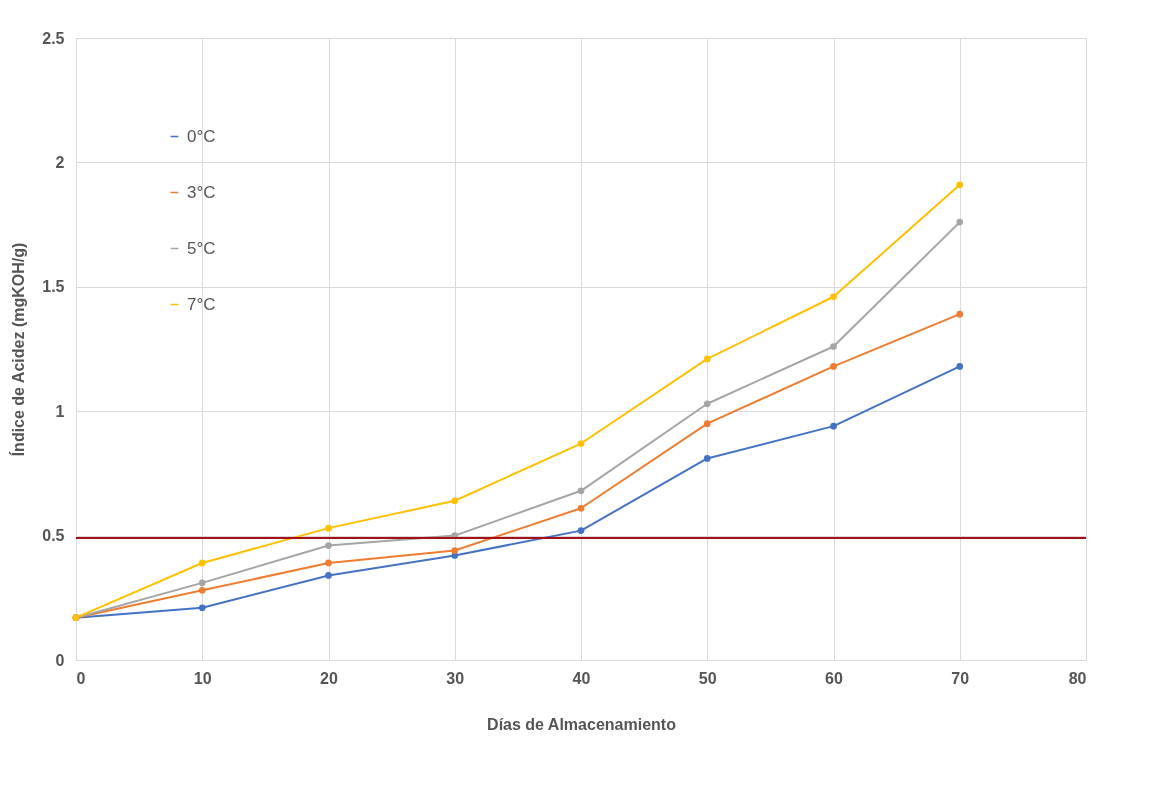 The height and width of the screenshot is (786, 1159). Describe the element at coordinates (60, 660) in the screenshot. I see `y-tick-label: 0` at that location.